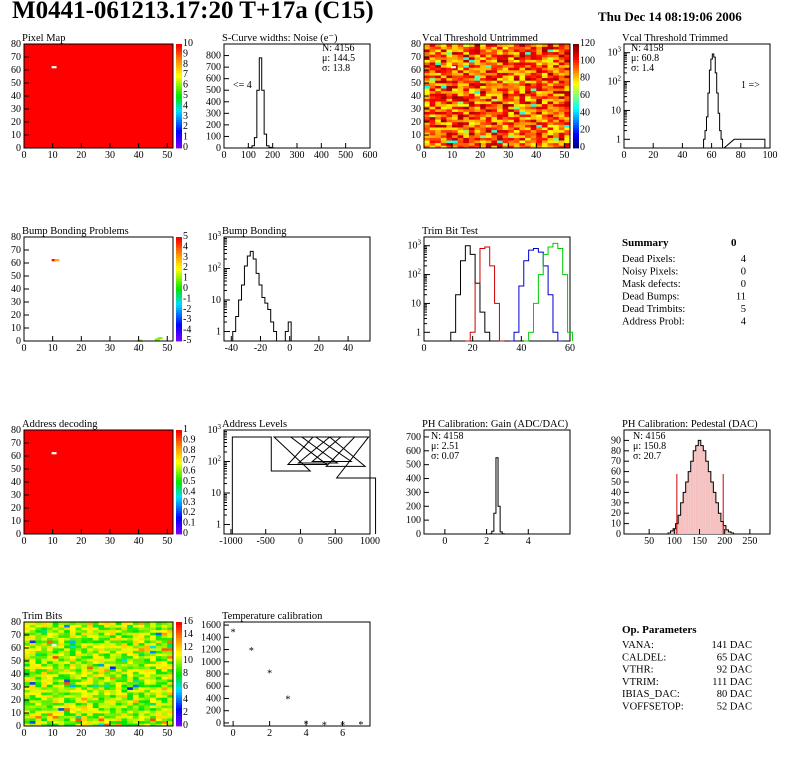  What do you see at coordinates (185, 74) in the screenshot?
I see `palette-label: 7` at bounding box center [185, 74].